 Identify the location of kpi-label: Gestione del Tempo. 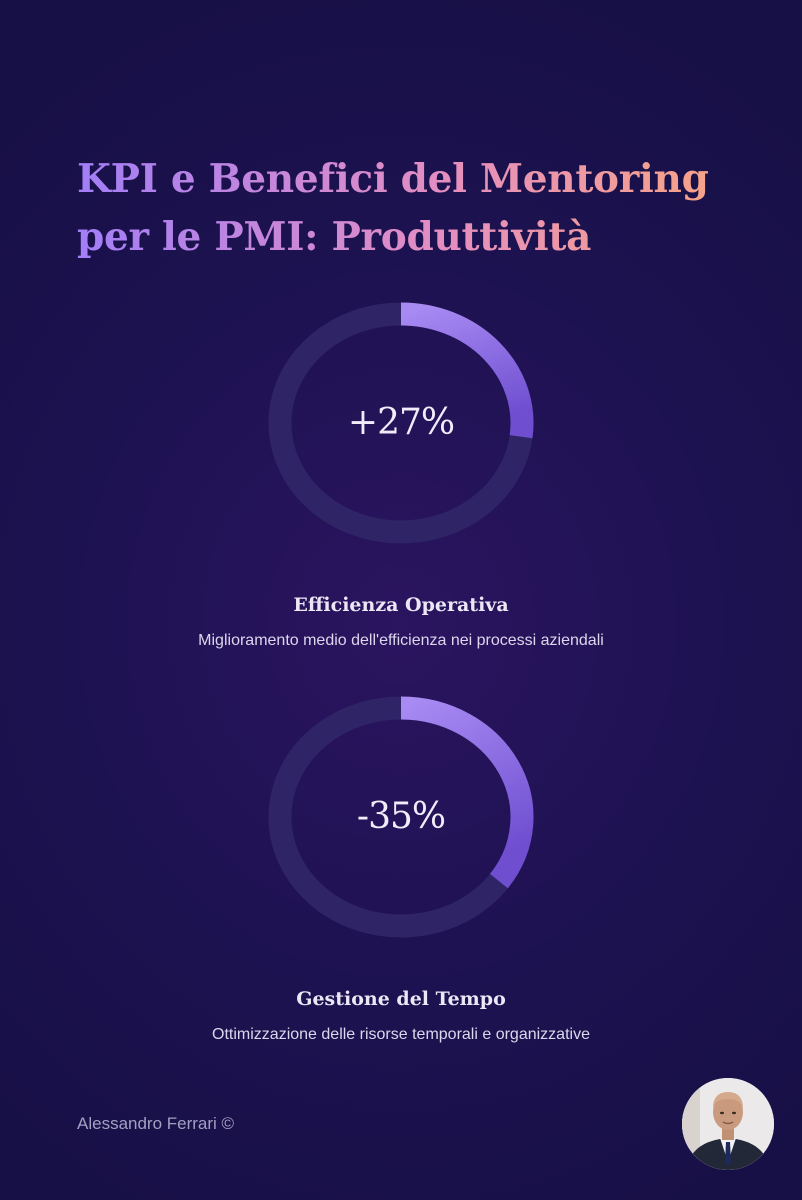
(401, 999).